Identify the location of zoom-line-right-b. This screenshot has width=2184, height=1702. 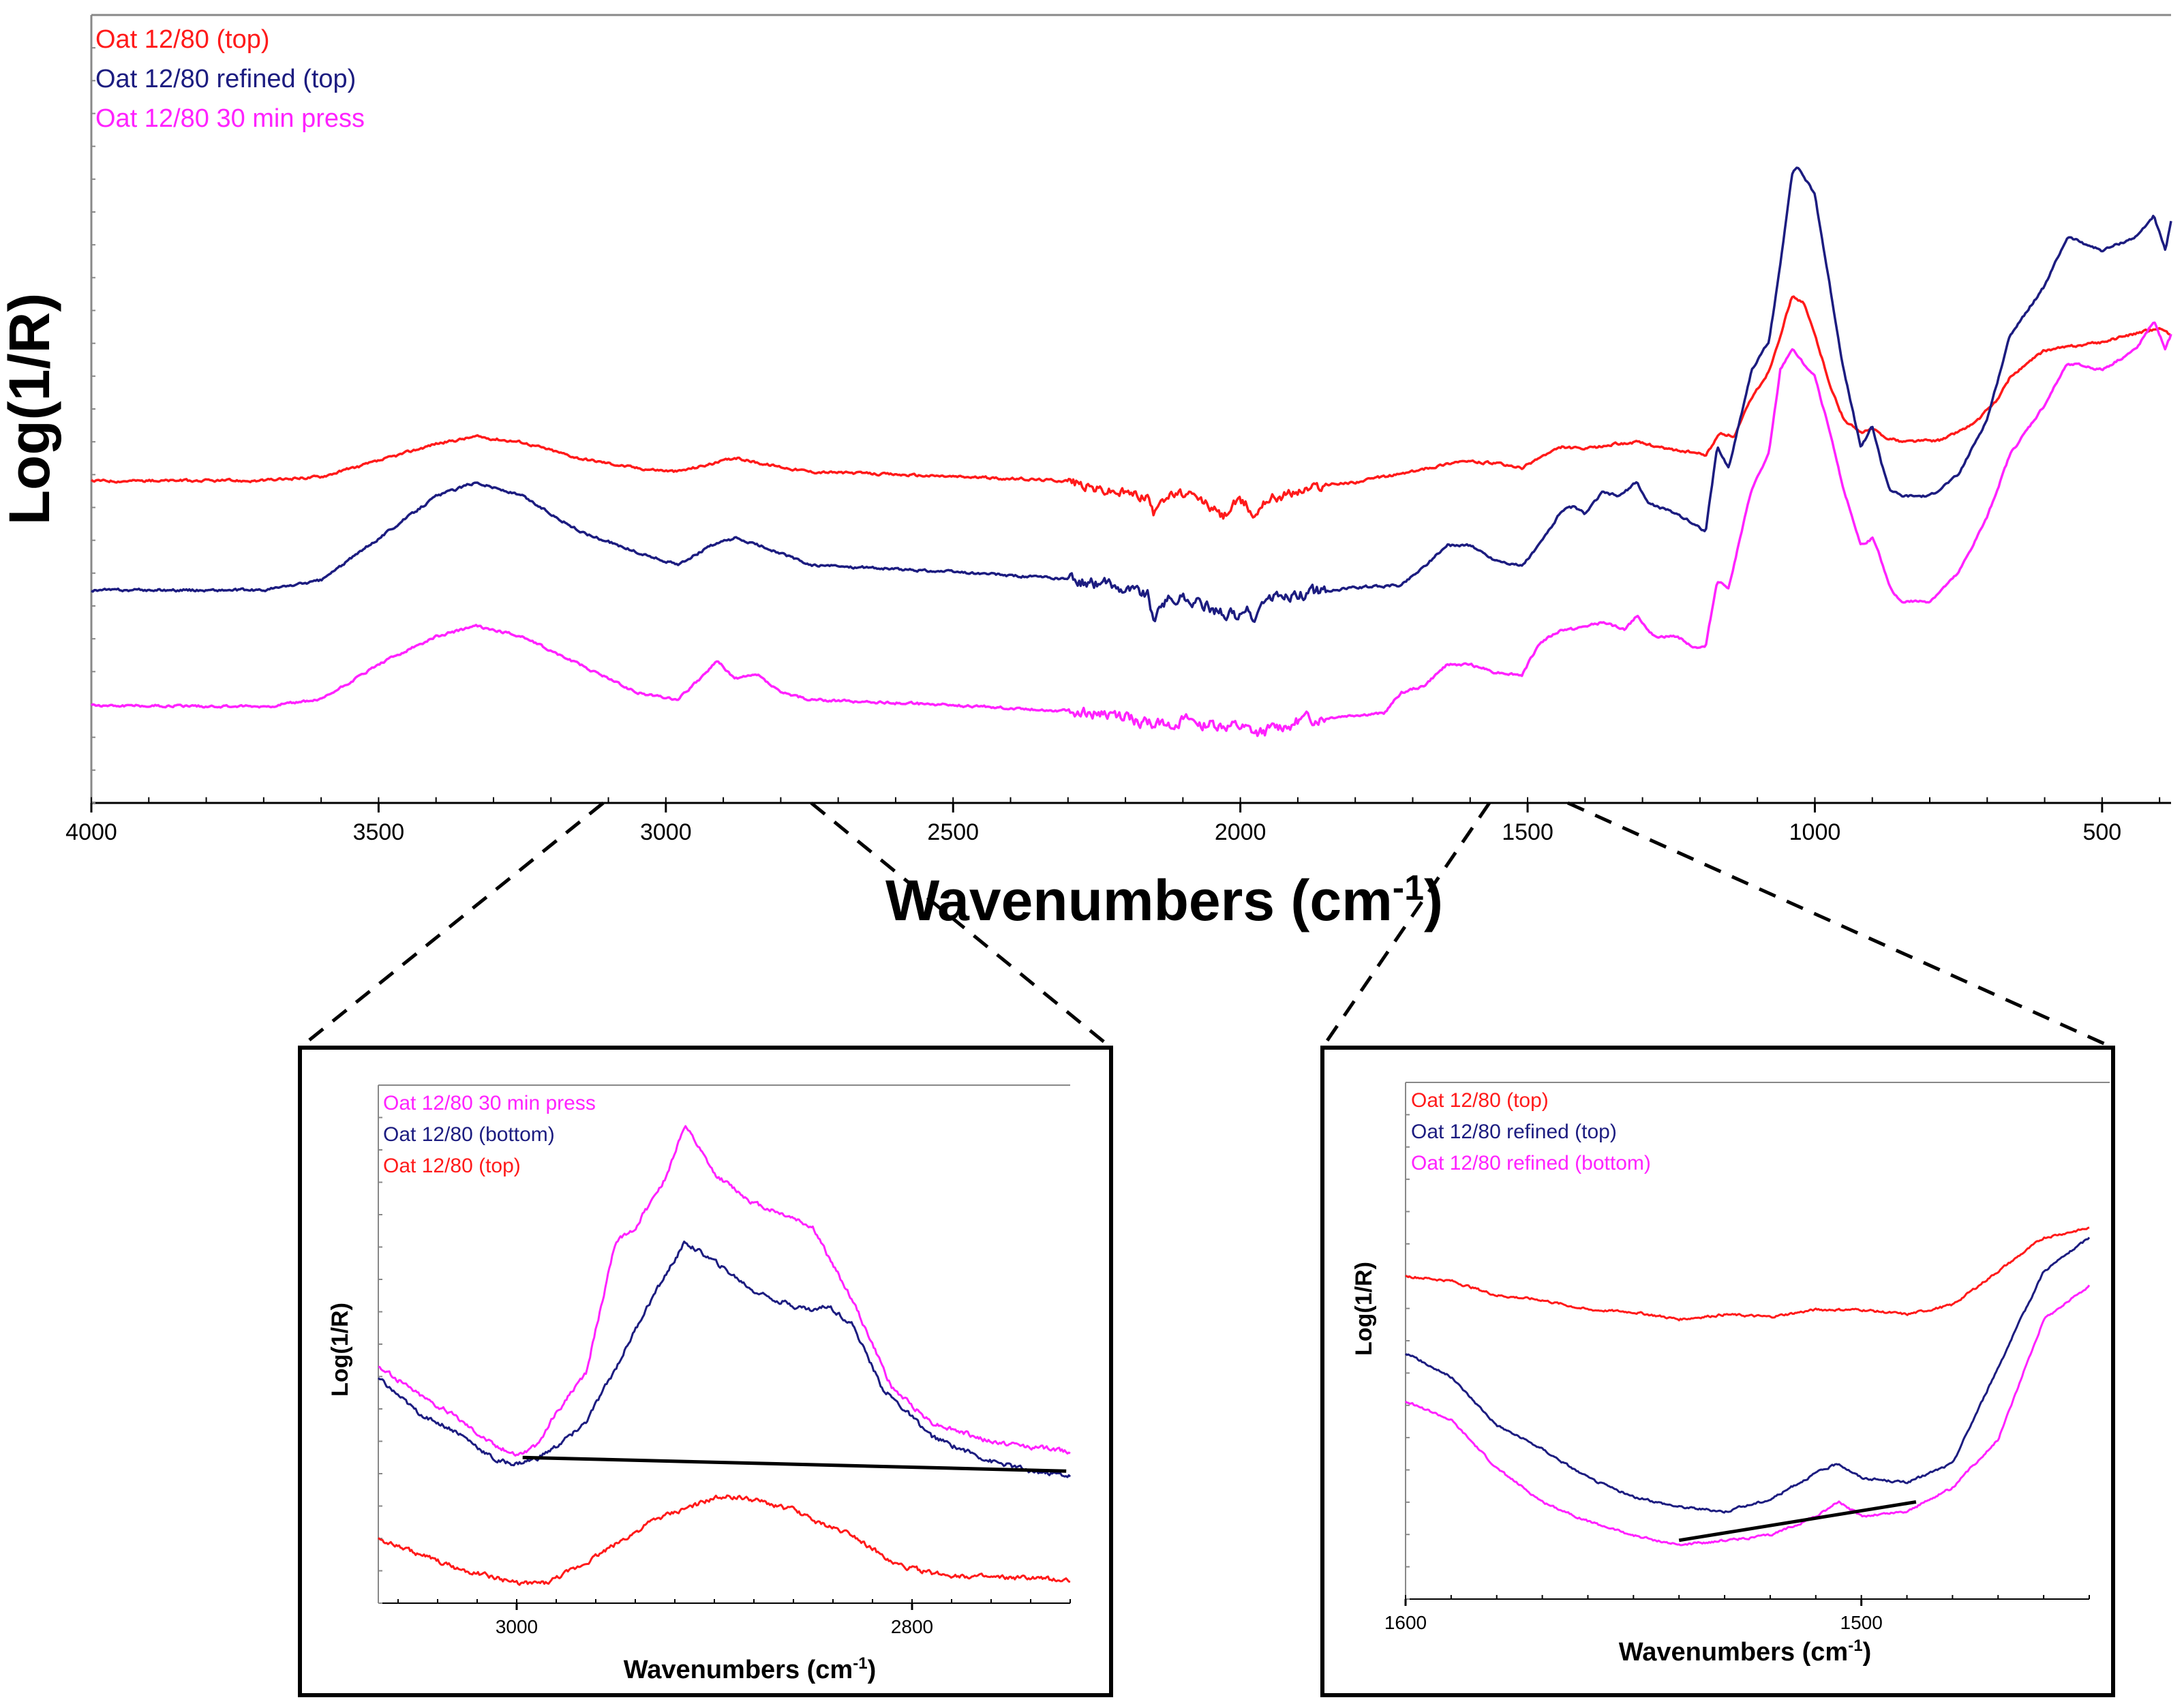
(1840, 925).